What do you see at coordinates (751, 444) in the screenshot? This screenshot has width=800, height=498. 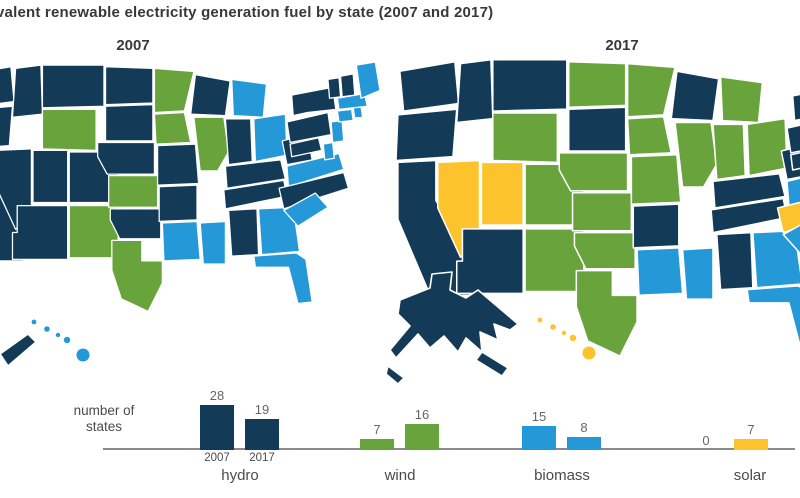 I see `bar-solar-2017` at bounding box center [751, 444].